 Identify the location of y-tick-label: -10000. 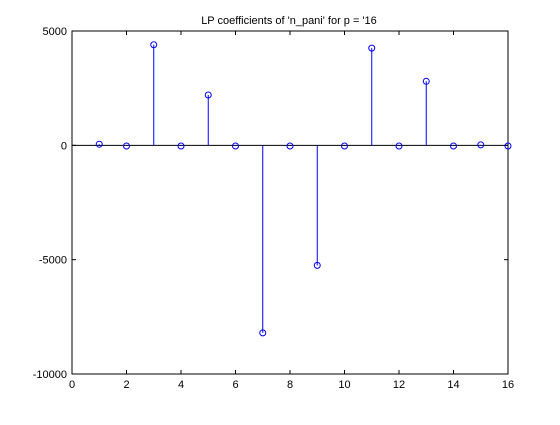
(50, 375).